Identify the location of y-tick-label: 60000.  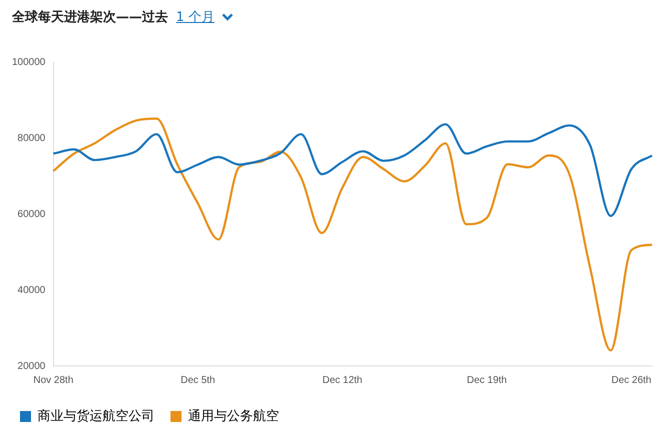
(32, 214).